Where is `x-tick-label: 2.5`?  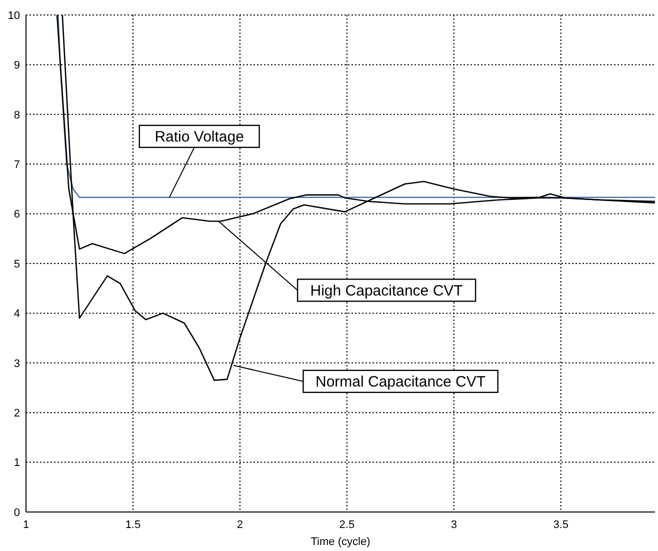
x-tick-label: 2.5 is located at coordinates (347, 524).